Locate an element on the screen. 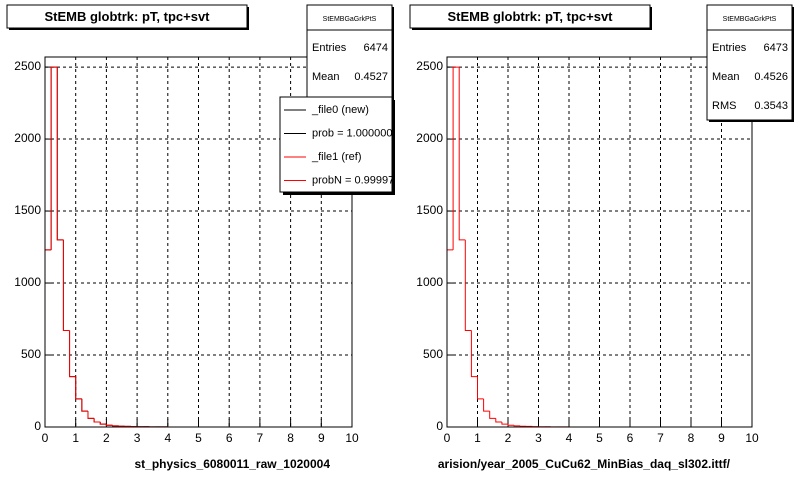  legend-label: _file1 (ref) is located at coordinates (336, 157).